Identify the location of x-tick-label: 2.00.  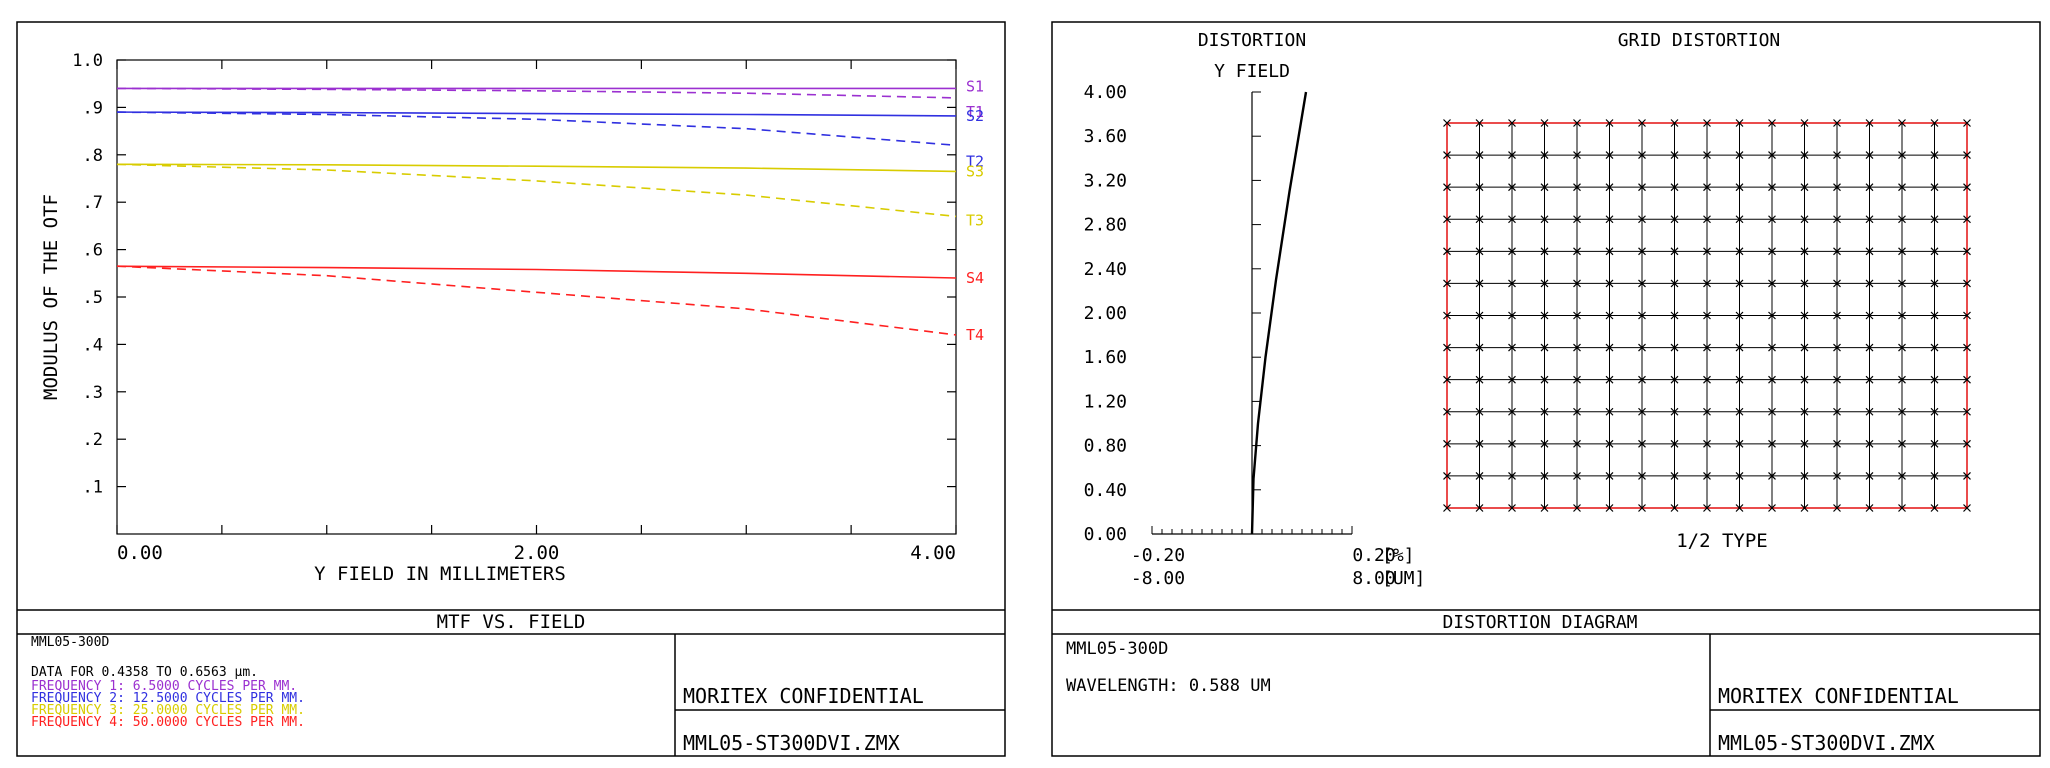
(537, 553).